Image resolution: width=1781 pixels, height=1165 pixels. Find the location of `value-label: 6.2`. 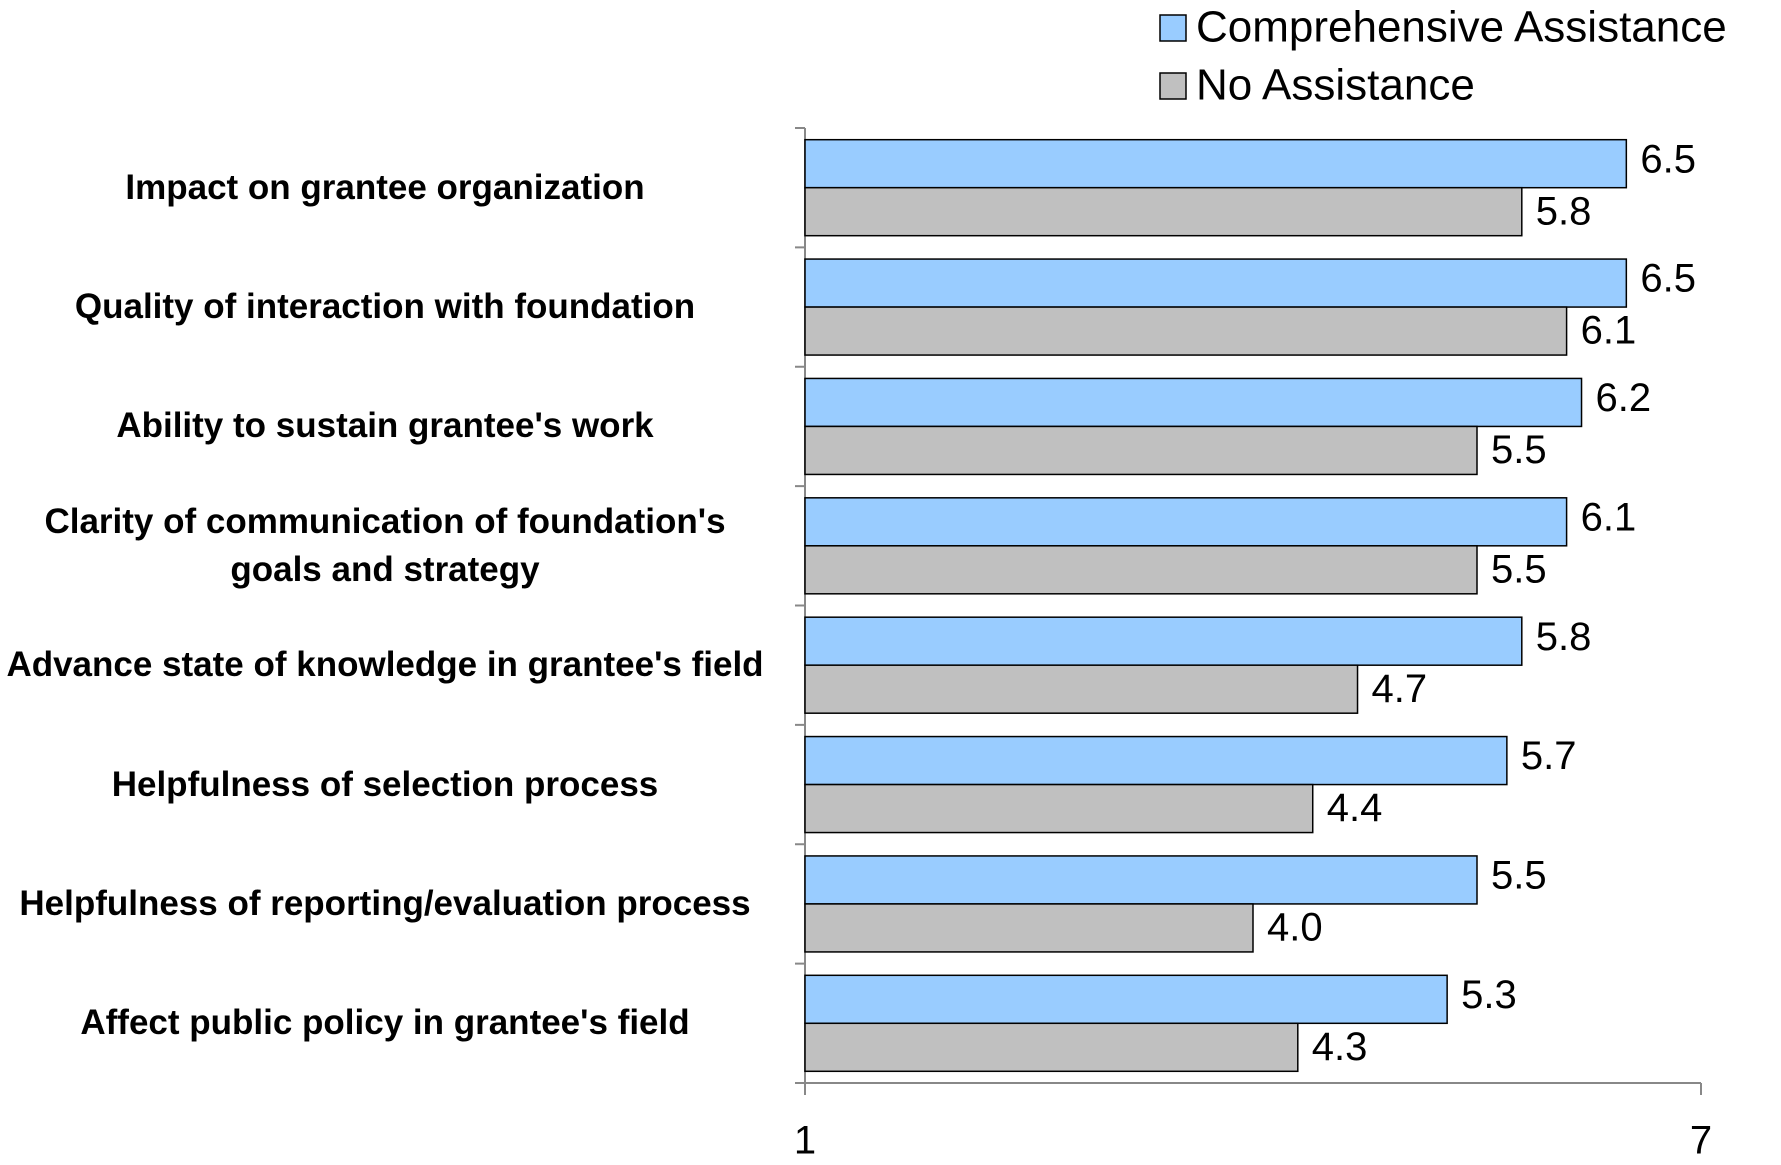

value-label: 6.2 is located at coordinates (1624, 398).